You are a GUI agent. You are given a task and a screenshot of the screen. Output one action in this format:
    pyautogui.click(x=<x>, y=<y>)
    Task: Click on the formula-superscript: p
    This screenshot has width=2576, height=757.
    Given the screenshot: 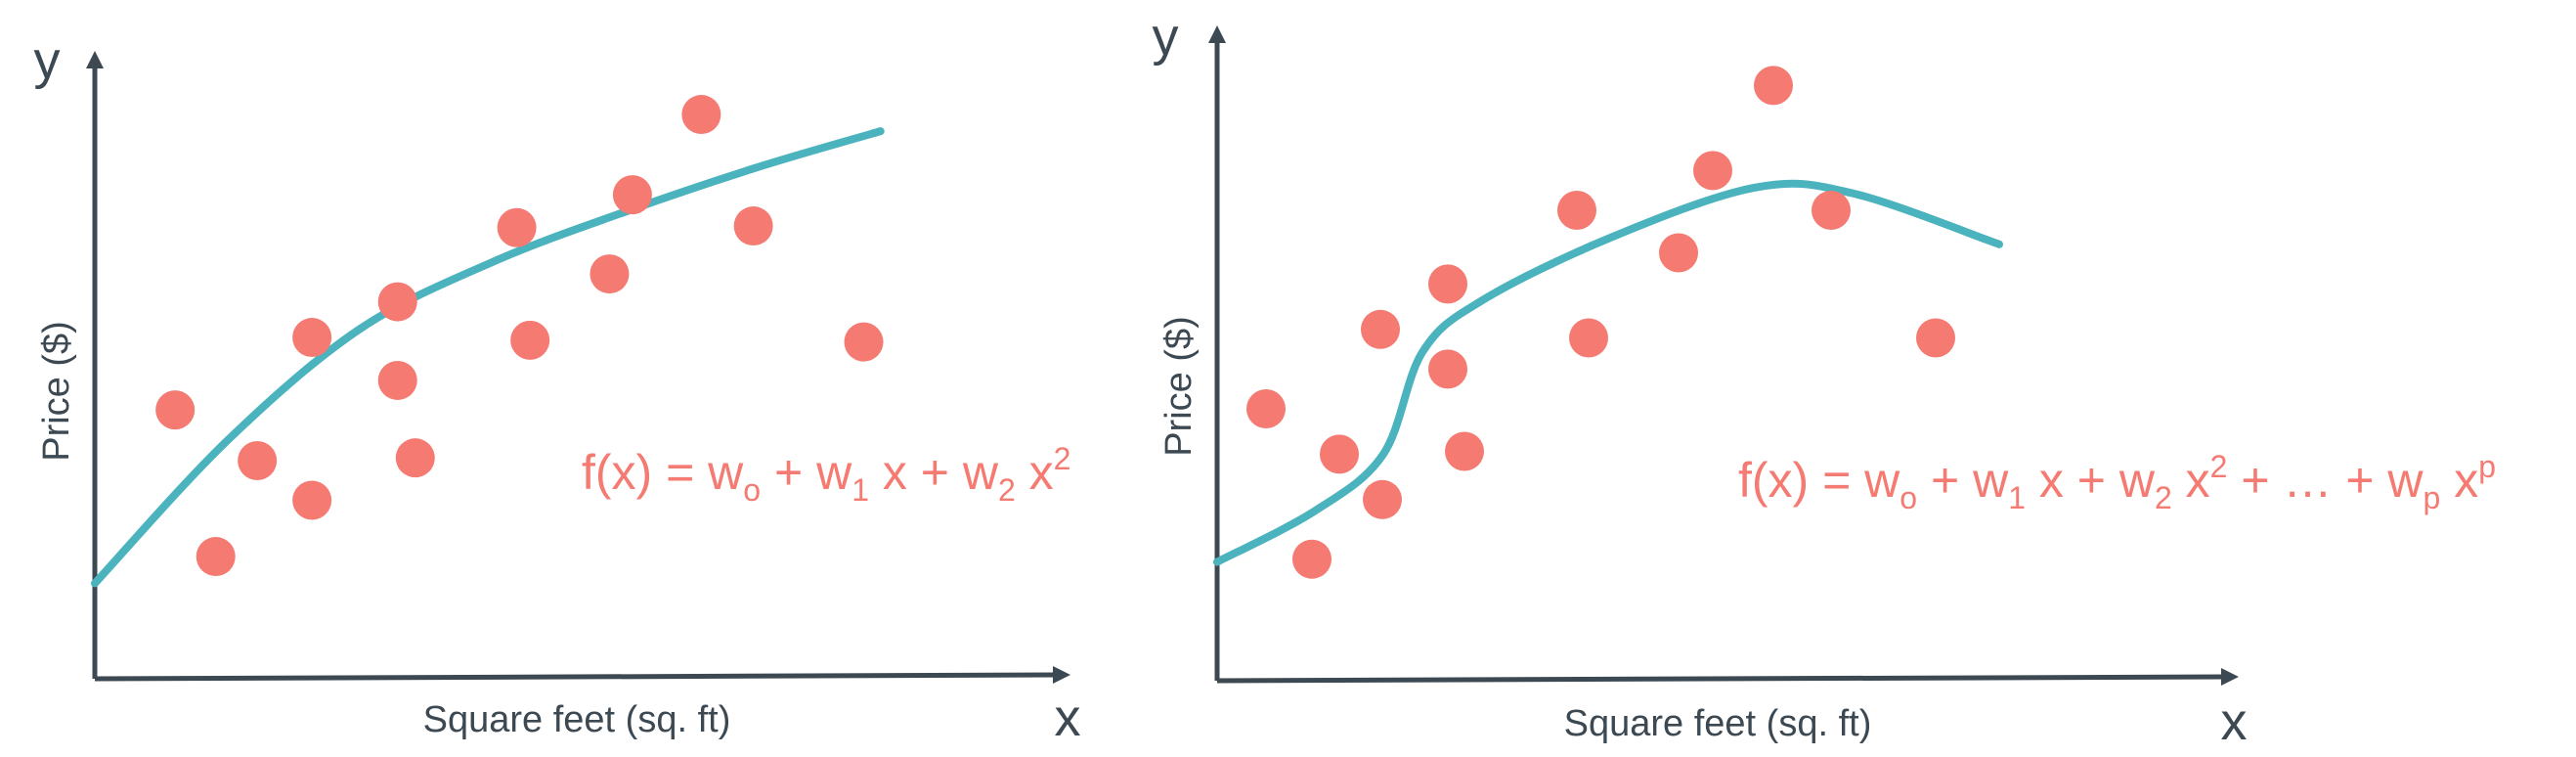 What is the action you would take?
    pyautogui.click(x=2487, y=466)
    